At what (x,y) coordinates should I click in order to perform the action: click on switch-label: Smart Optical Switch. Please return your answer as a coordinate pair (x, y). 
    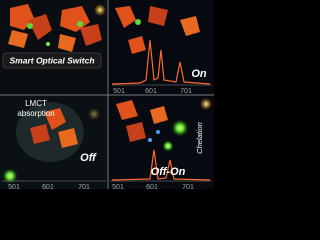
    Looking at the image, I should click on (51, 60).